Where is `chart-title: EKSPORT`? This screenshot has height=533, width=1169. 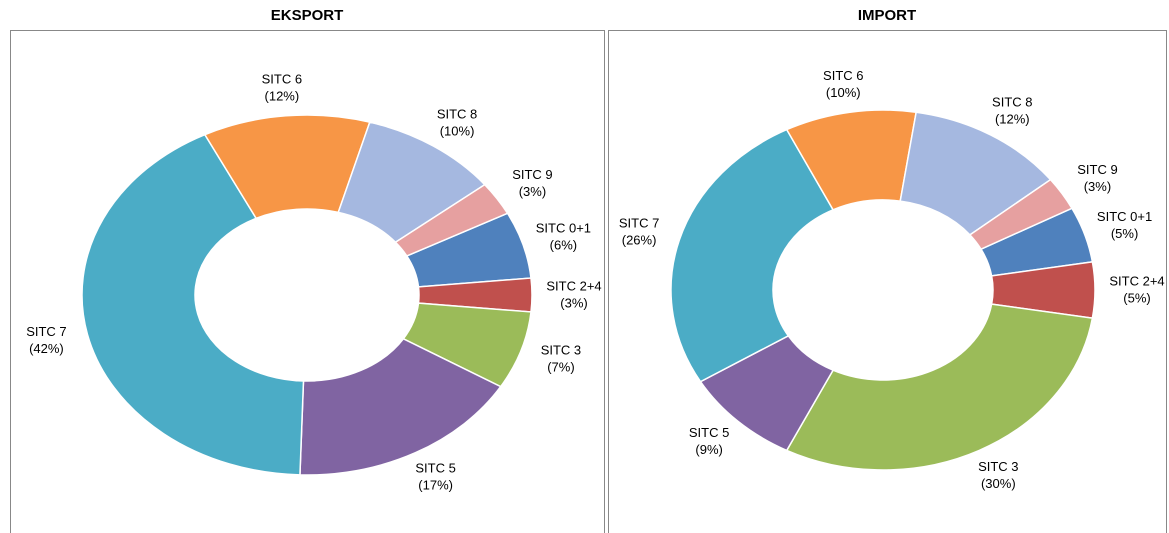 chart-title: EKSPORT is located at coordinates (307, 15).